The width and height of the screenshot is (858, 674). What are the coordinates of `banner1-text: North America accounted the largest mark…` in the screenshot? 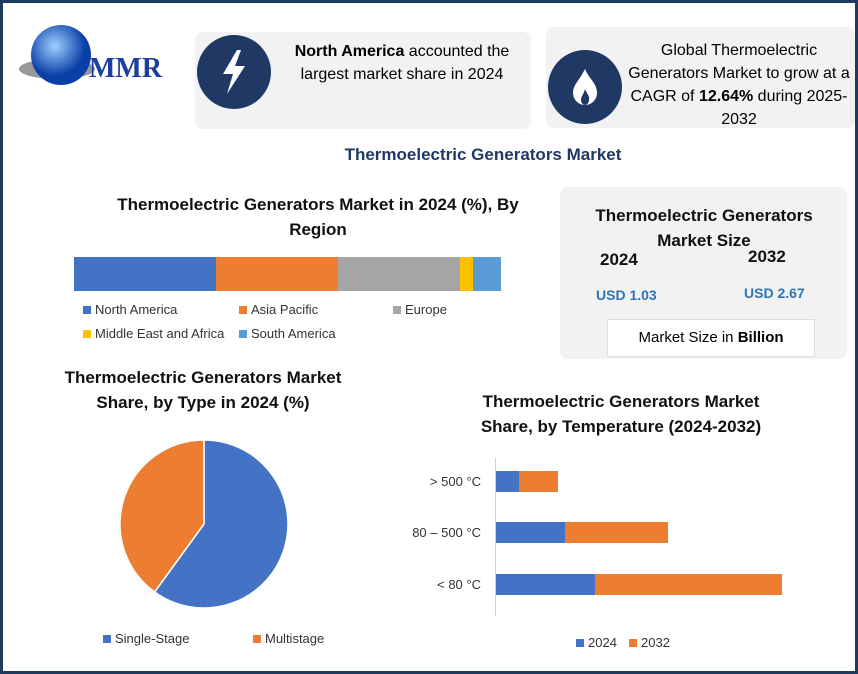 It's located at (402, 63).